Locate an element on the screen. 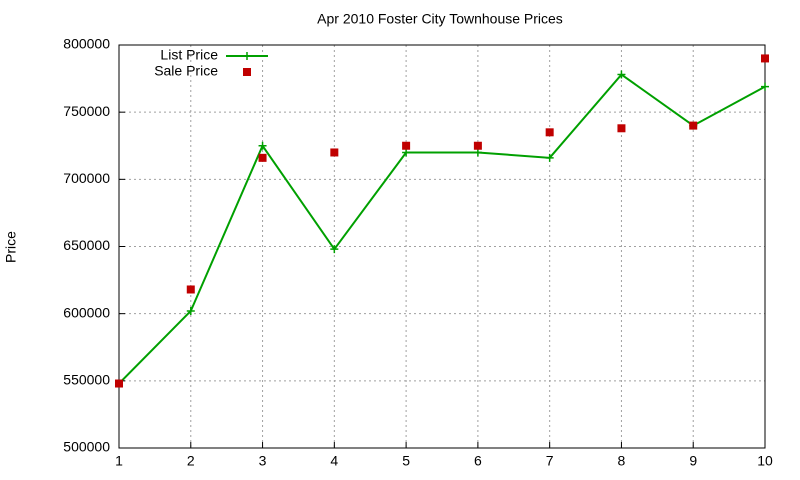  x-tick-label: 10 is located at coordinates (765, 461).